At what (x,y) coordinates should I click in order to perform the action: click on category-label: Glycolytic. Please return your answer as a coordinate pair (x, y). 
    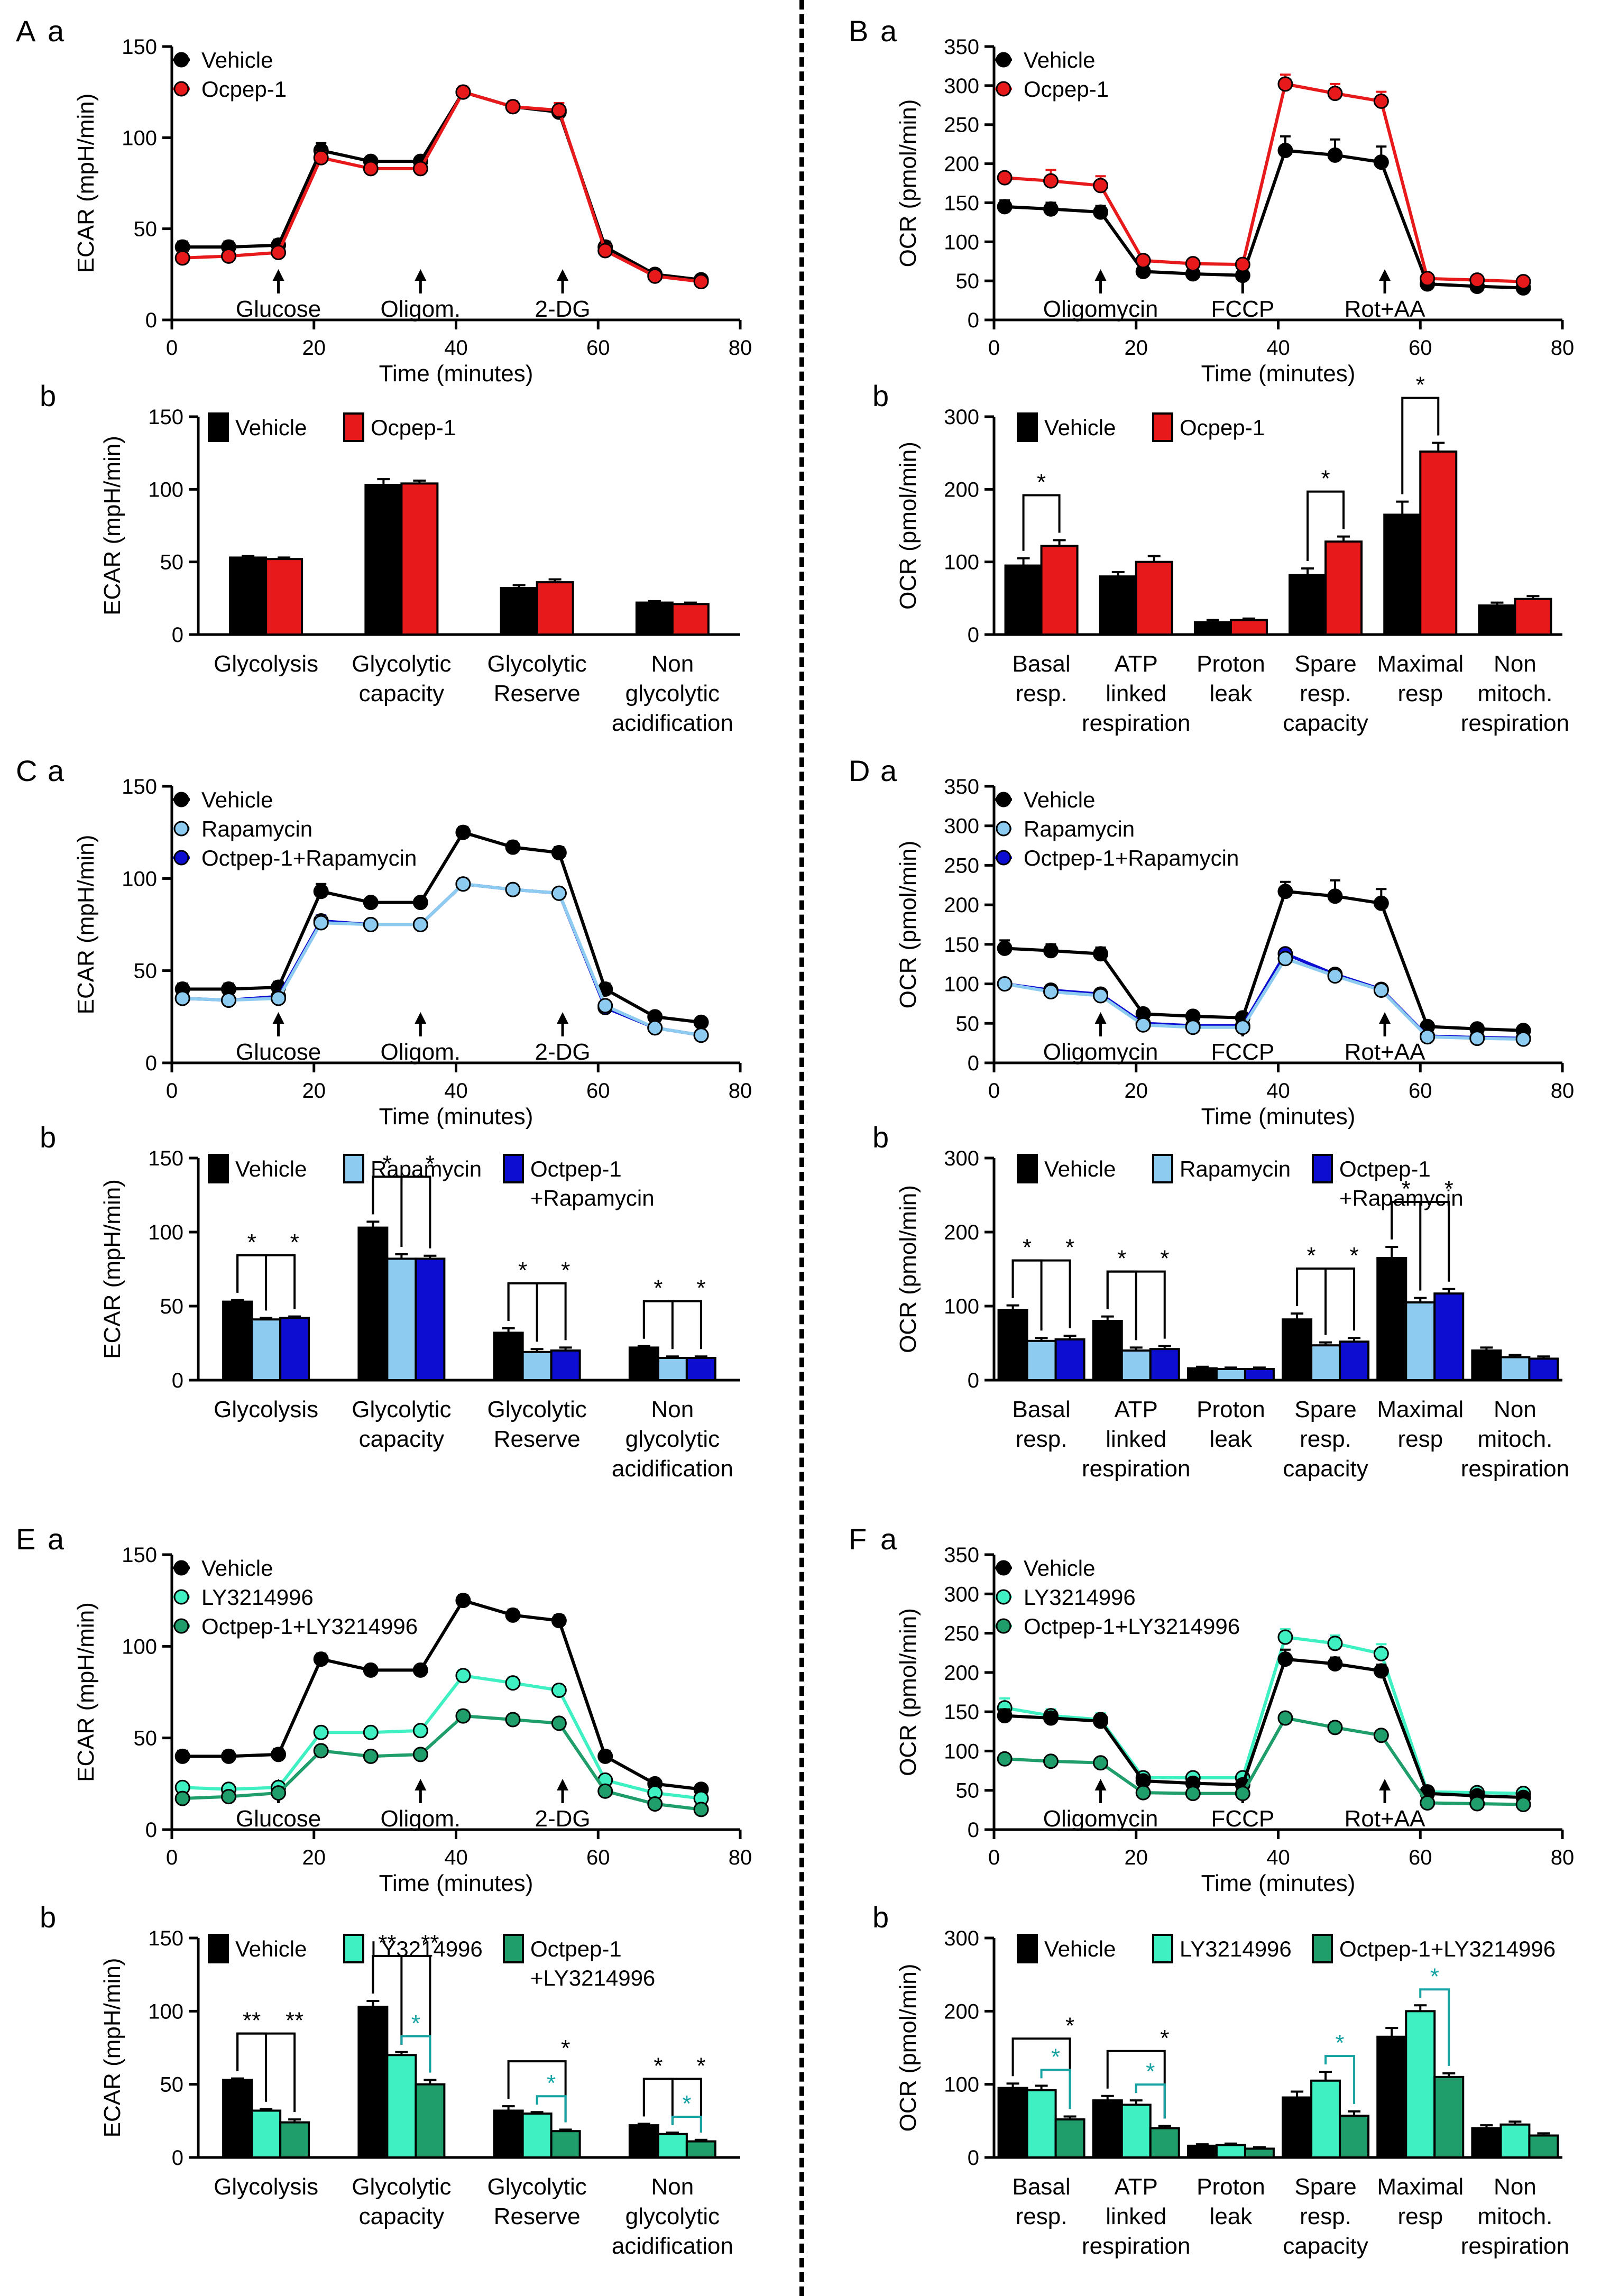
    Looking at the image, I should click on (401, 664).